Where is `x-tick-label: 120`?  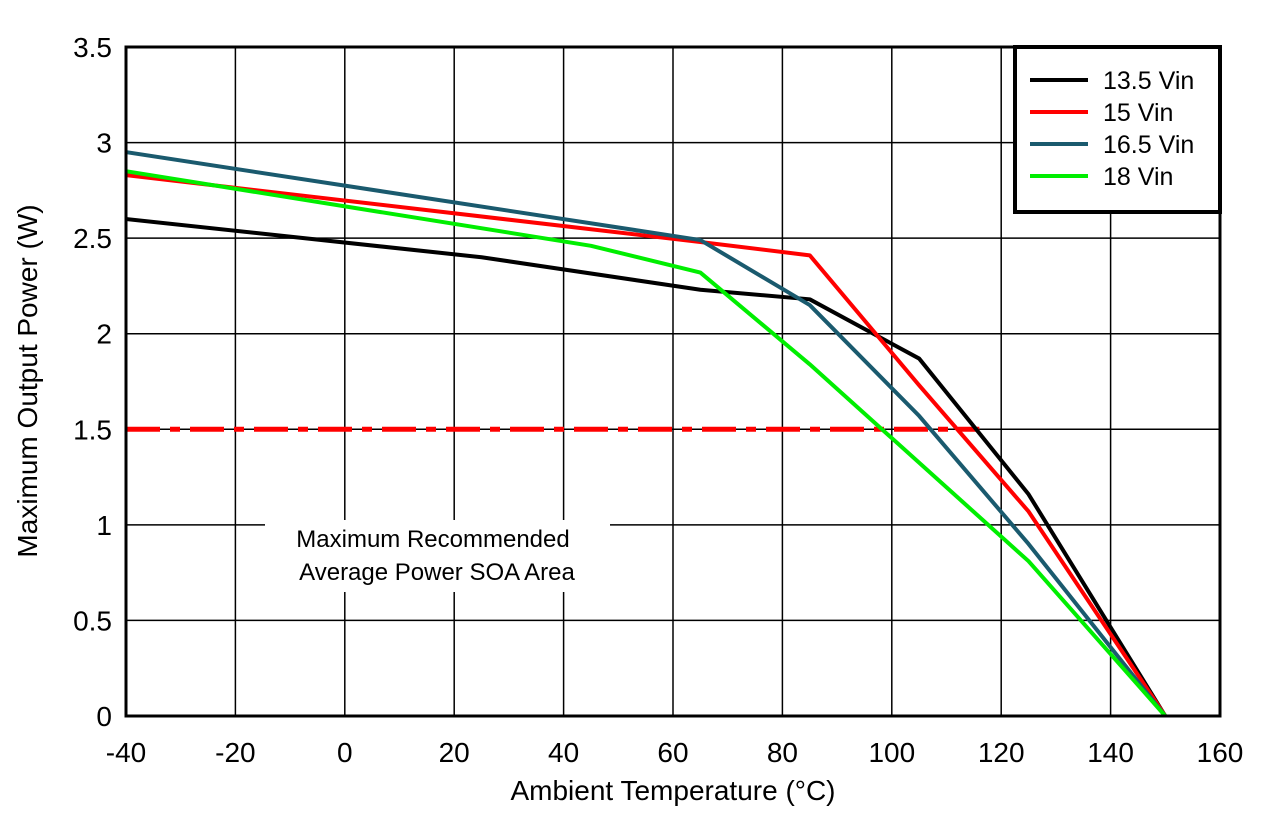 x-tick-label: 120 is located at coordinates (1001, 752).